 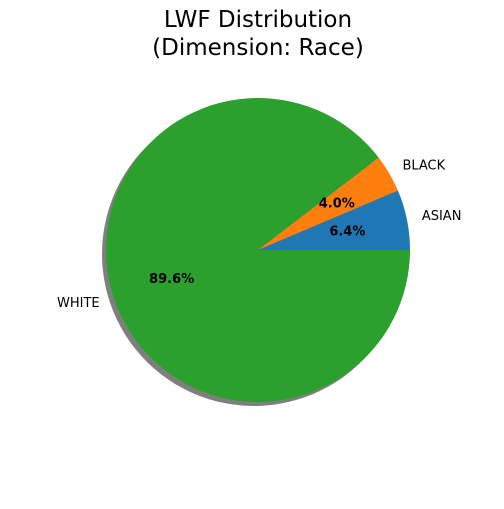 What do you see at coordinates (258, 20) in the screenshot?
I see `chart-title-line-1: LWF Distribution` at bounding box center [258, 20].